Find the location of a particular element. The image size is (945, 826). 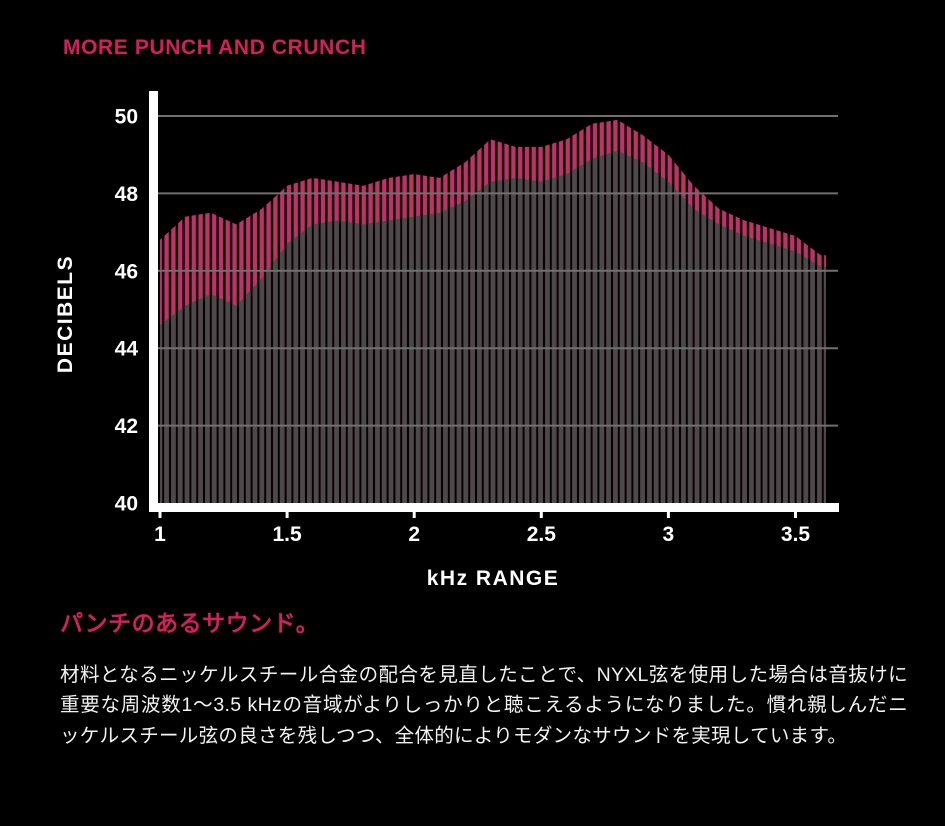

x-tick-label-3: 3 is located at coordinates (669, 534).